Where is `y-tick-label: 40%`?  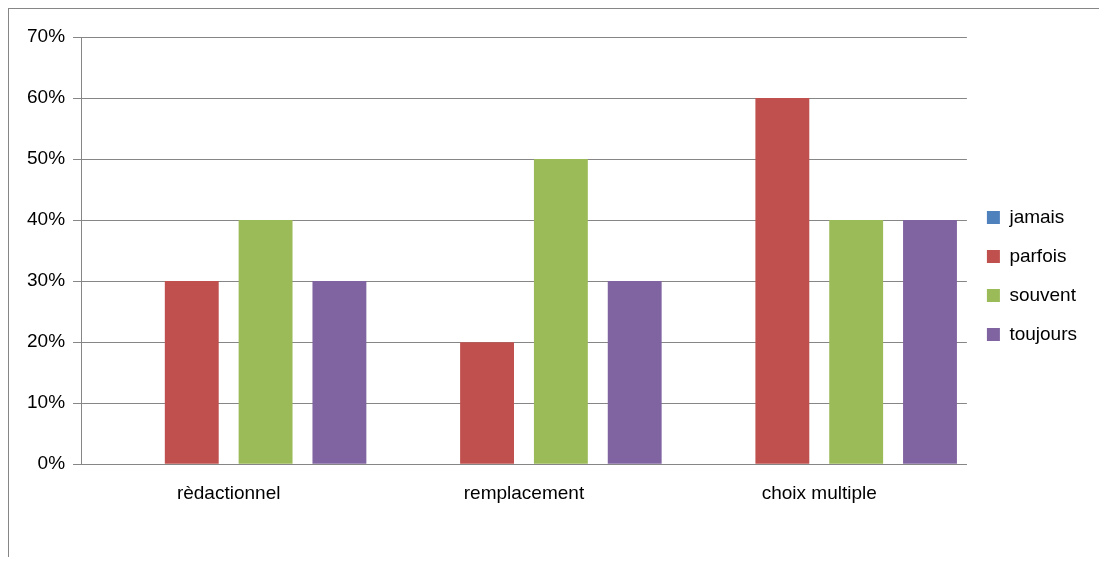
y-tick-label: 40% is located at coordinates (46, 219).